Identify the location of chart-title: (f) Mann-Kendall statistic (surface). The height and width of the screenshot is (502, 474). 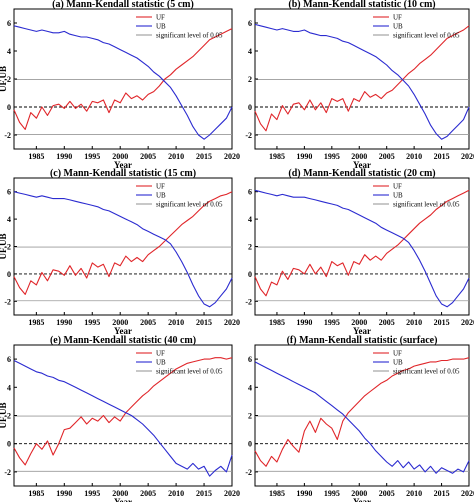
(362, 340).